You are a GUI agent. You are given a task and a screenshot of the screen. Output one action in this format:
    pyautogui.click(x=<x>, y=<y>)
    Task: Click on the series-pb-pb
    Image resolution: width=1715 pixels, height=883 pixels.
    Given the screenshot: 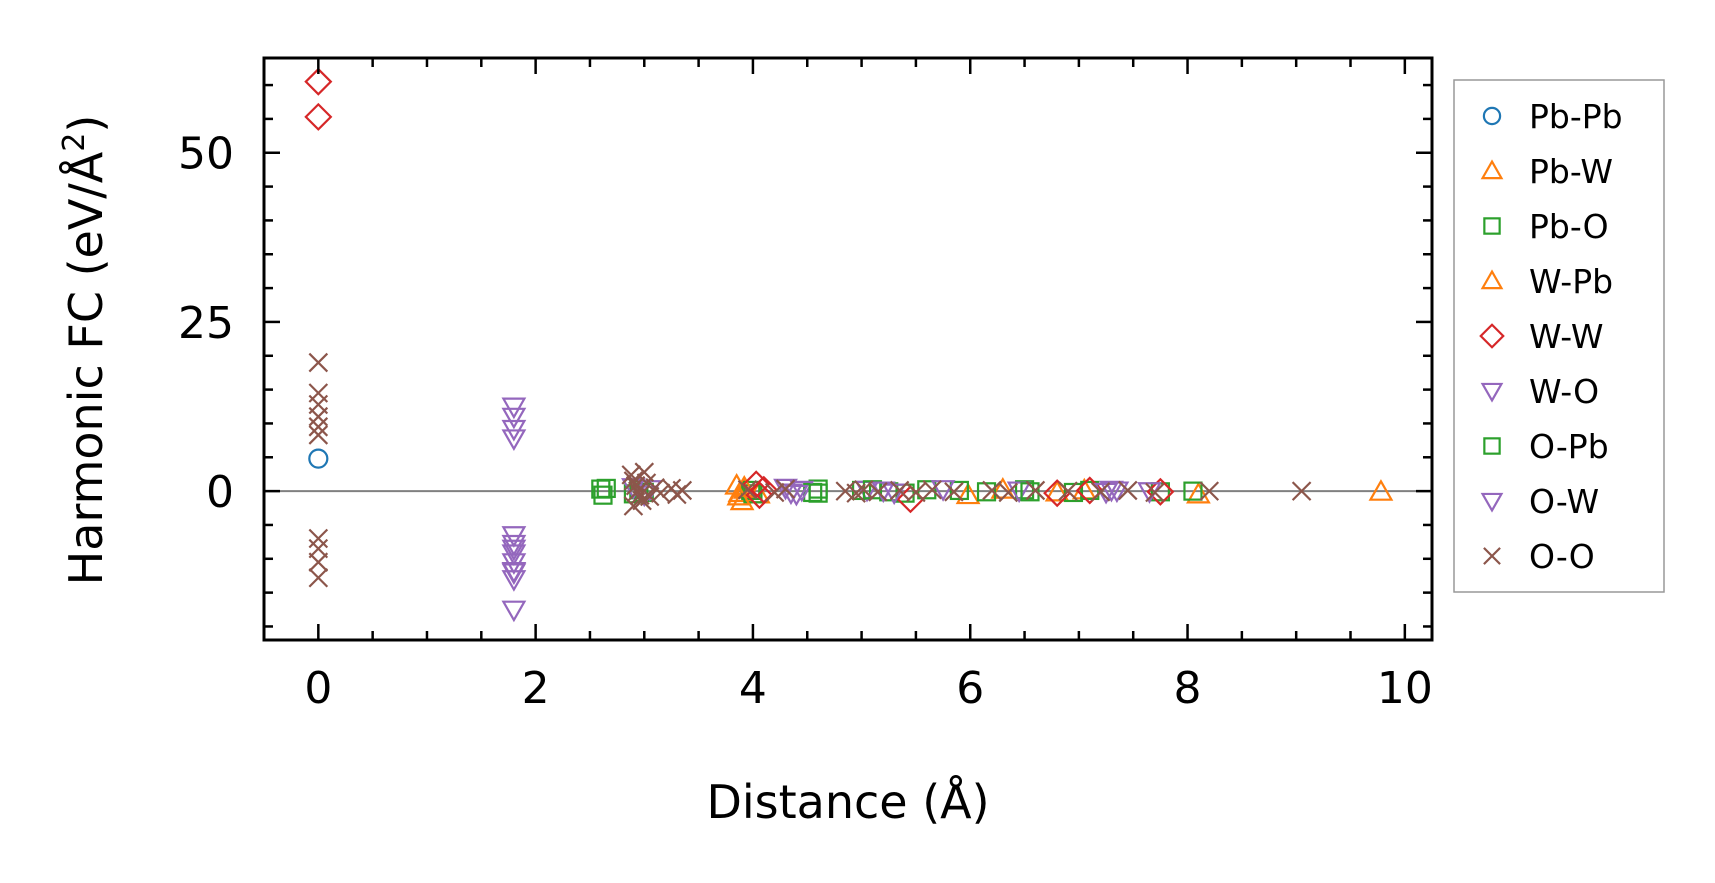 What is the action you would take?
    pyautogui.click(x=318, y=458)
    